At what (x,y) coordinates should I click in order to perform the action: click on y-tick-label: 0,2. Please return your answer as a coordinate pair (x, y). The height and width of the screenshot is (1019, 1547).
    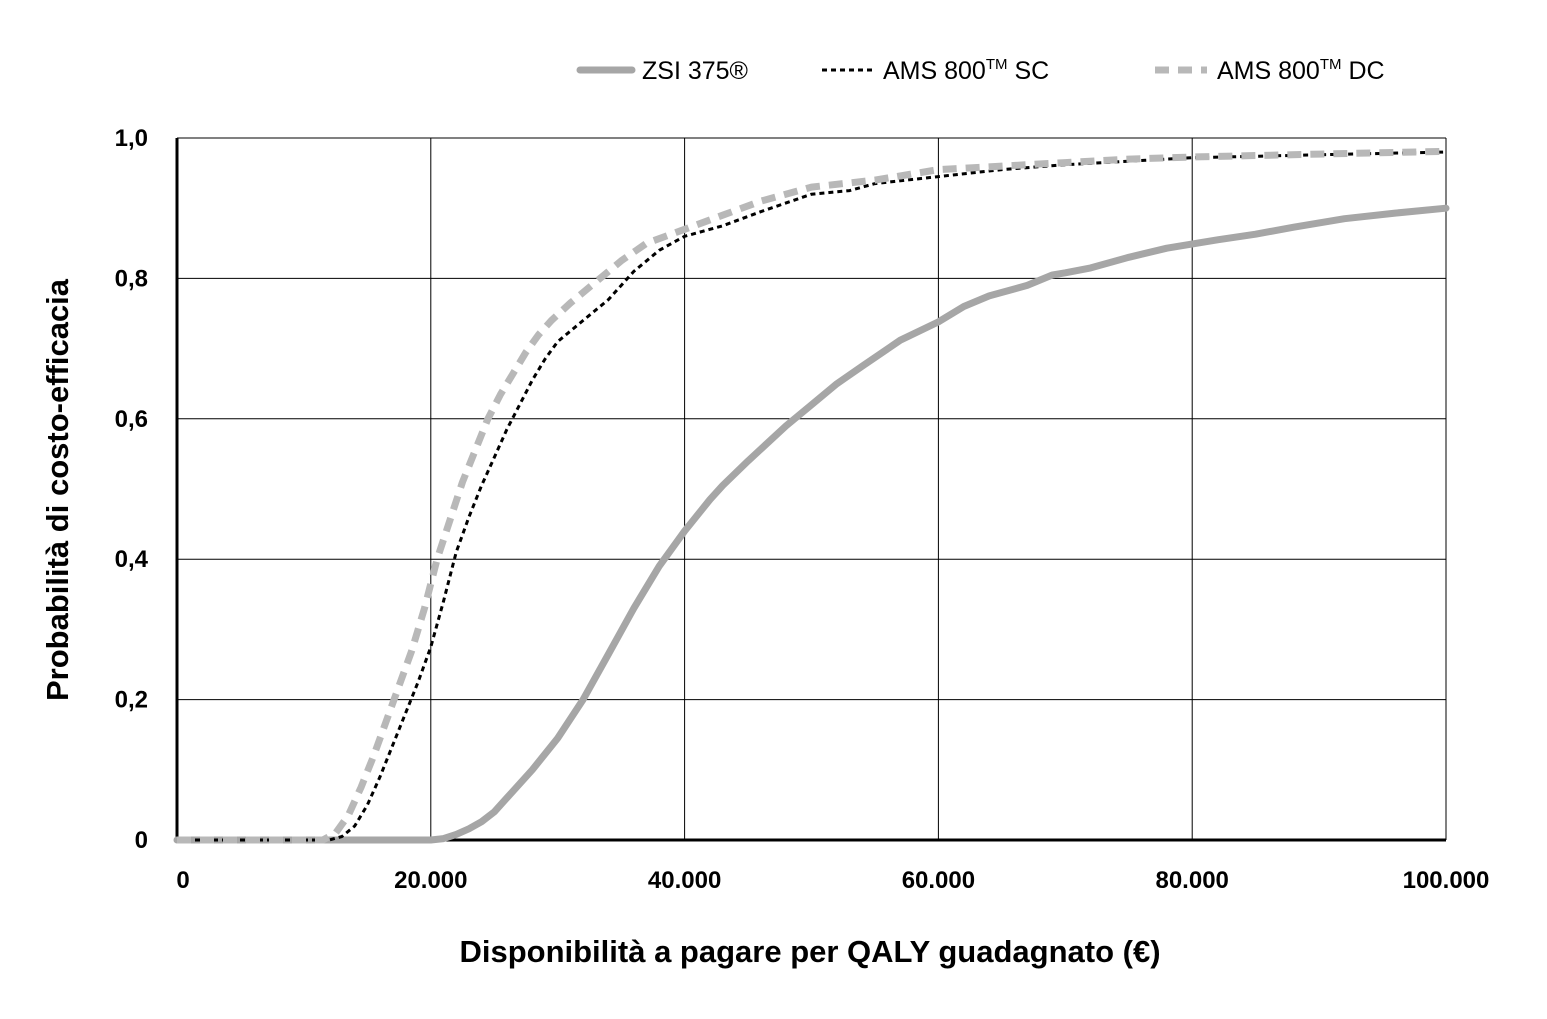
    Looking at the image, I should click on (131, 700).